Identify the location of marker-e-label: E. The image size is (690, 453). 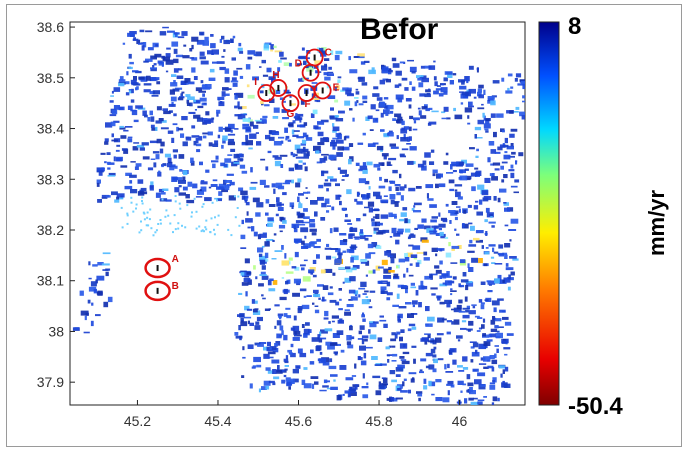
(336, 87).